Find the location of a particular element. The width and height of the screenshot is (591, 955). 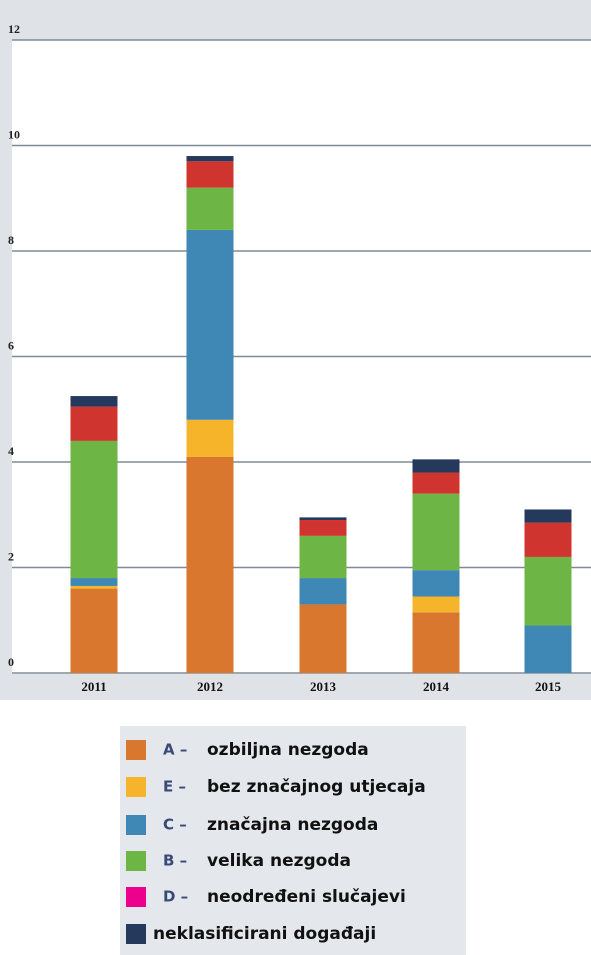

x-tick-label: 2015 is located at coordinates (548, 686).